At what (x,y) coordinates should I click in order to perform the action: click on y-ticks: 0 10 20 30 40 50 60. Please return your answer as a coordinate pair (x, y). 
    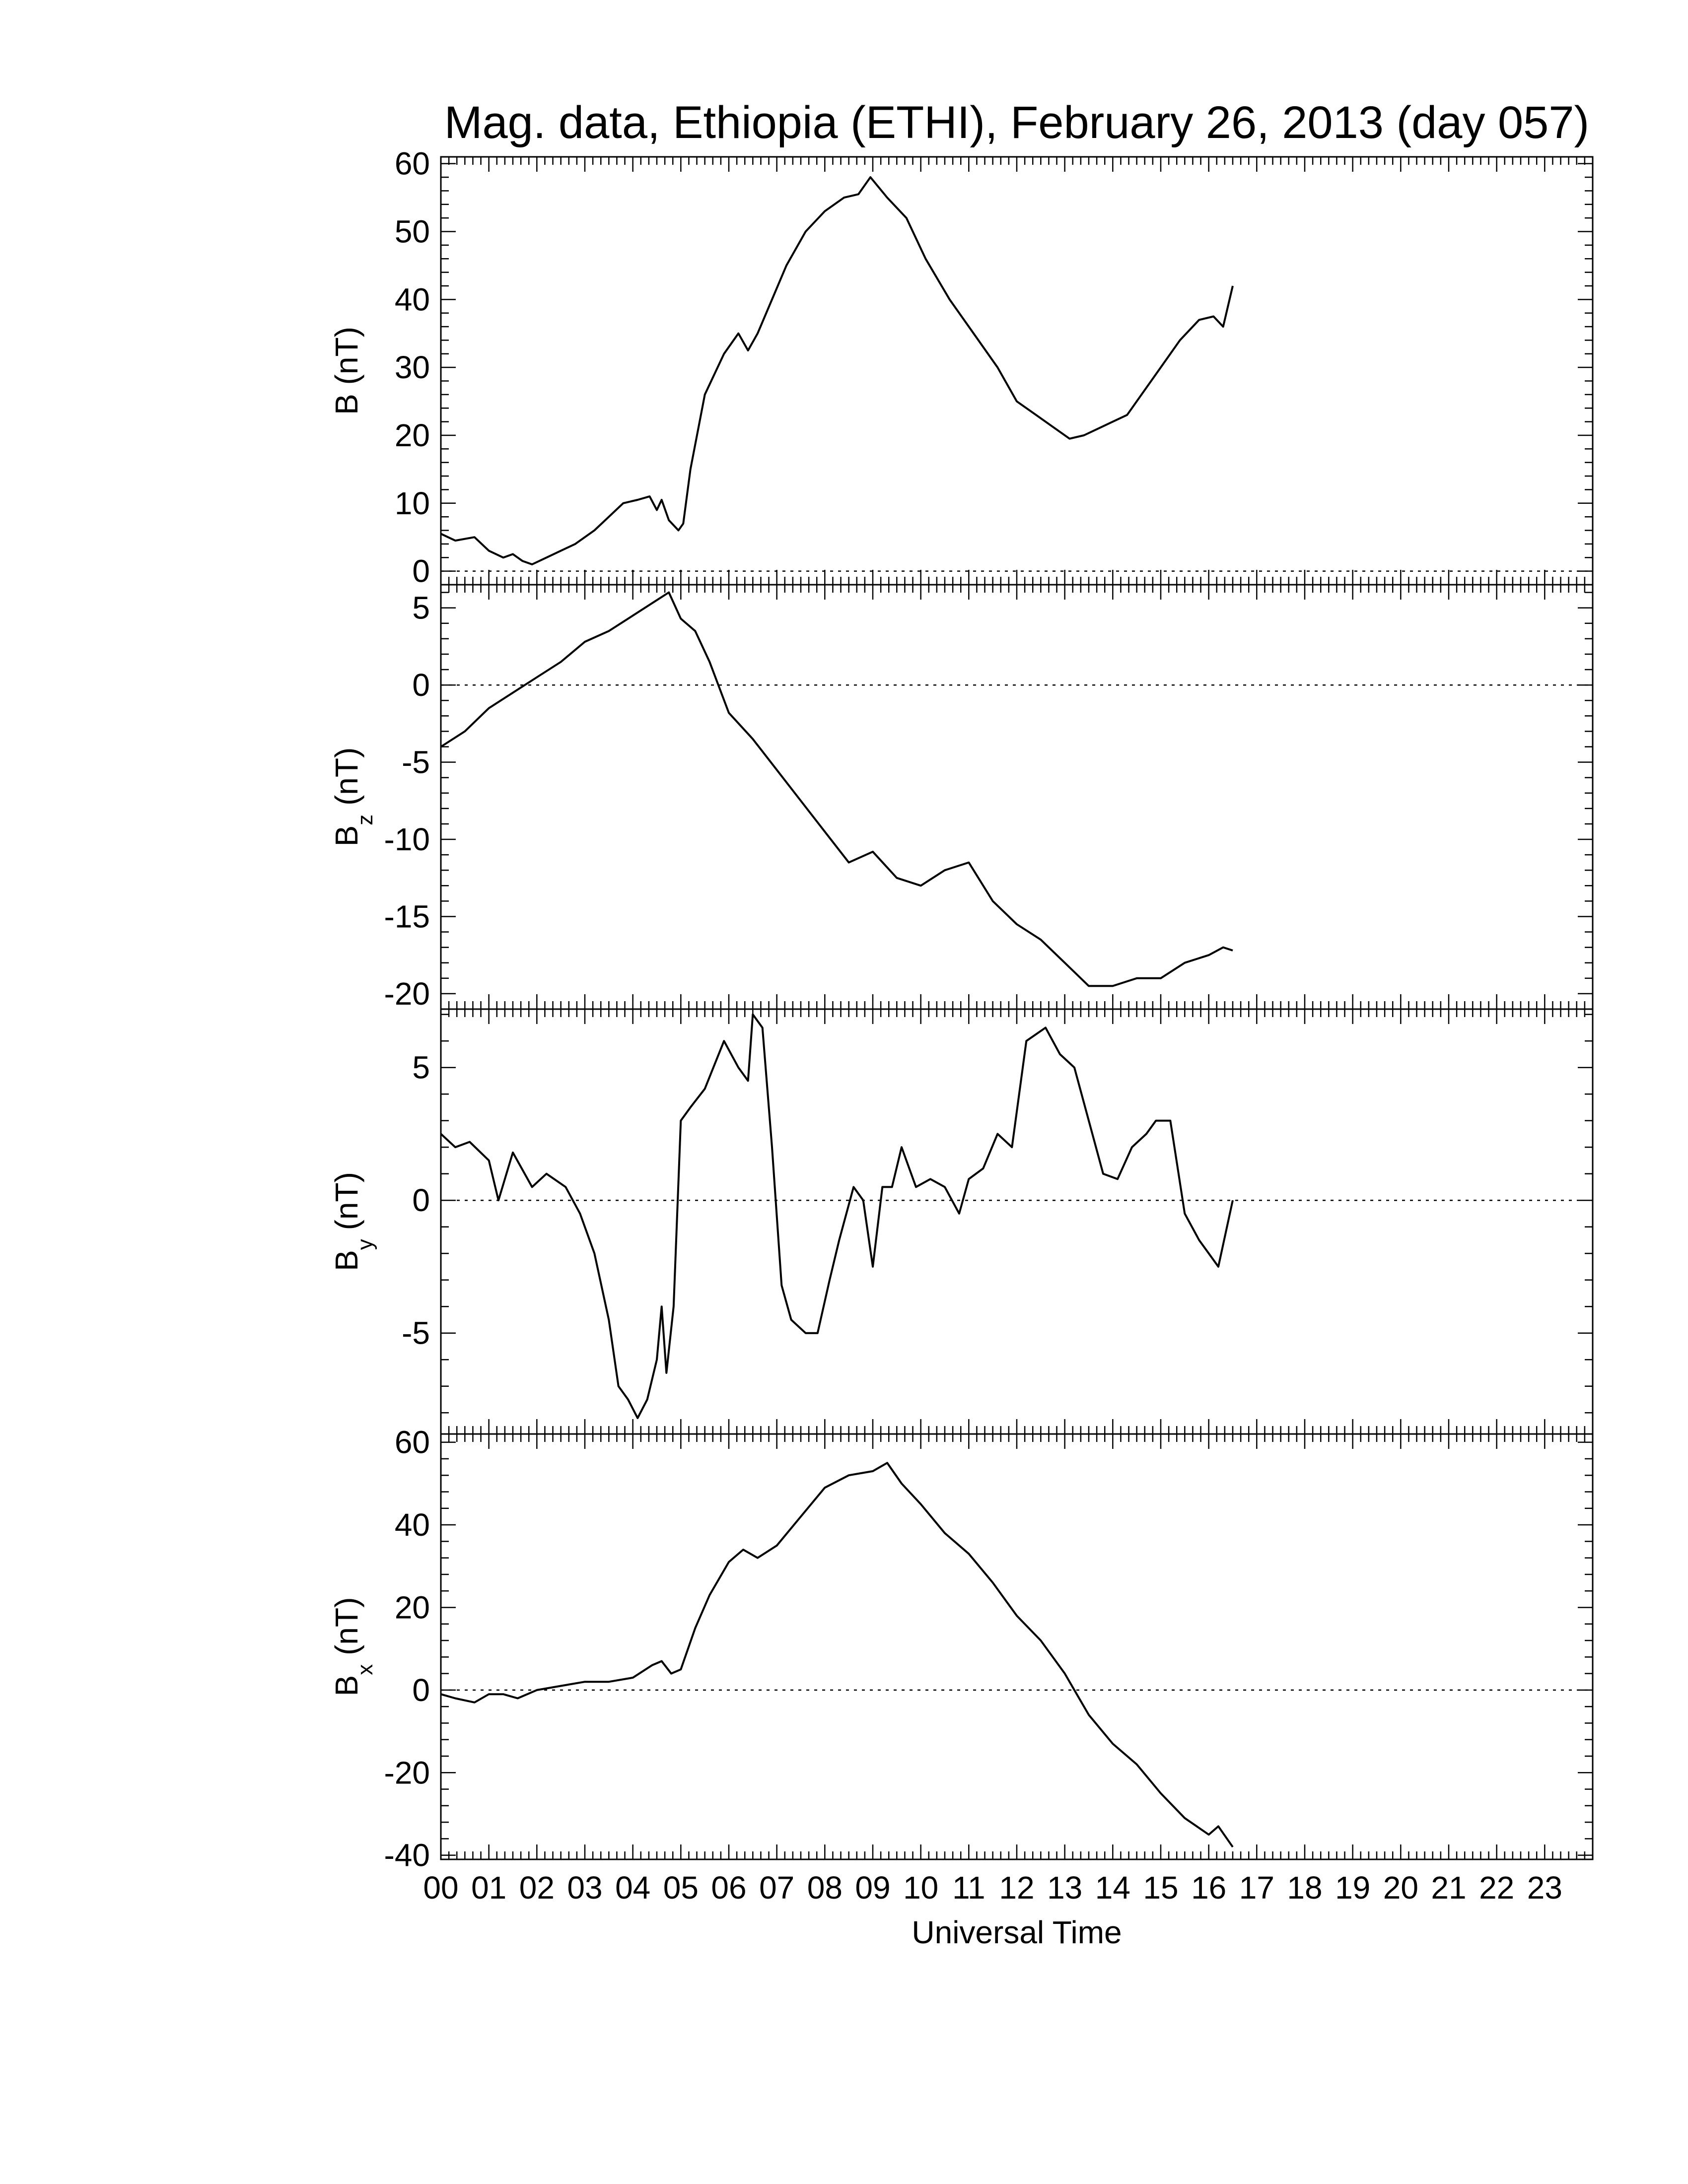
    Looking at the image, I should click on (994, 367).